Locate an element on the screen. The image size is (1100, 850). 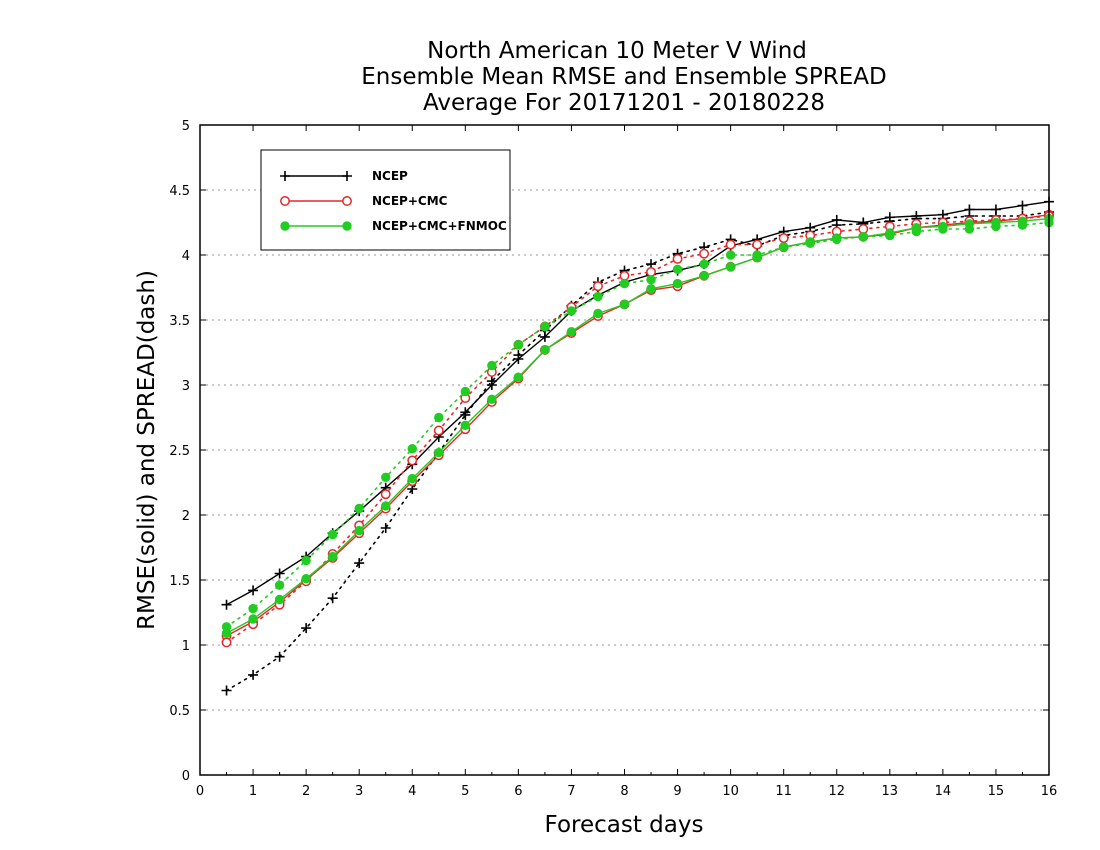
x-tick-label: 6 is located at coordinates (518, 791).